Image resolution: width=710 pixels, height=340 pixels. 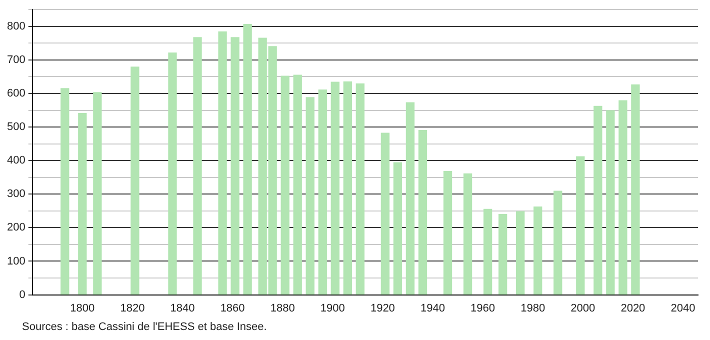 What do you see at coordinates (16, 160) in the screenshot?
I see `y-tick-label: 400` at bounding box center [16, 160].